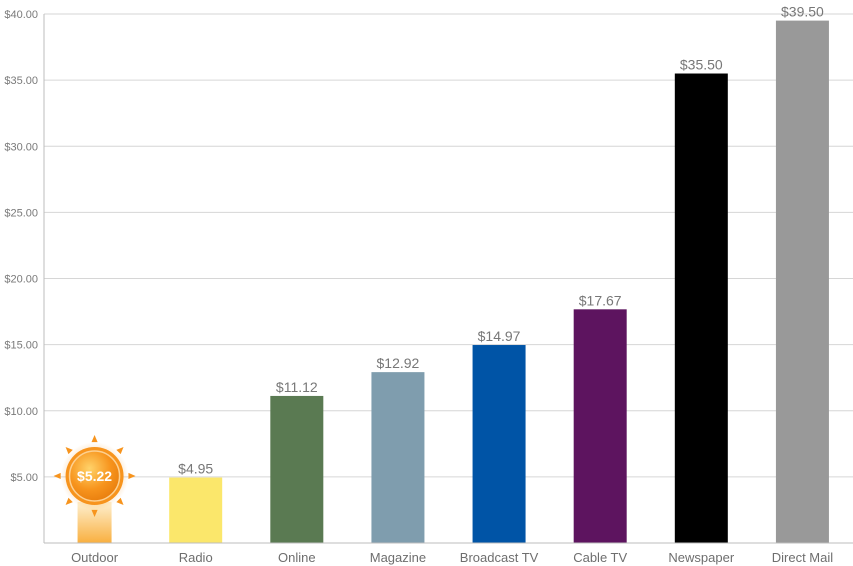  What do you see at coordinates (600, 557) in the screenshot?
I see `x-tick-label: Cable TV` at bounding box center [600, 557].